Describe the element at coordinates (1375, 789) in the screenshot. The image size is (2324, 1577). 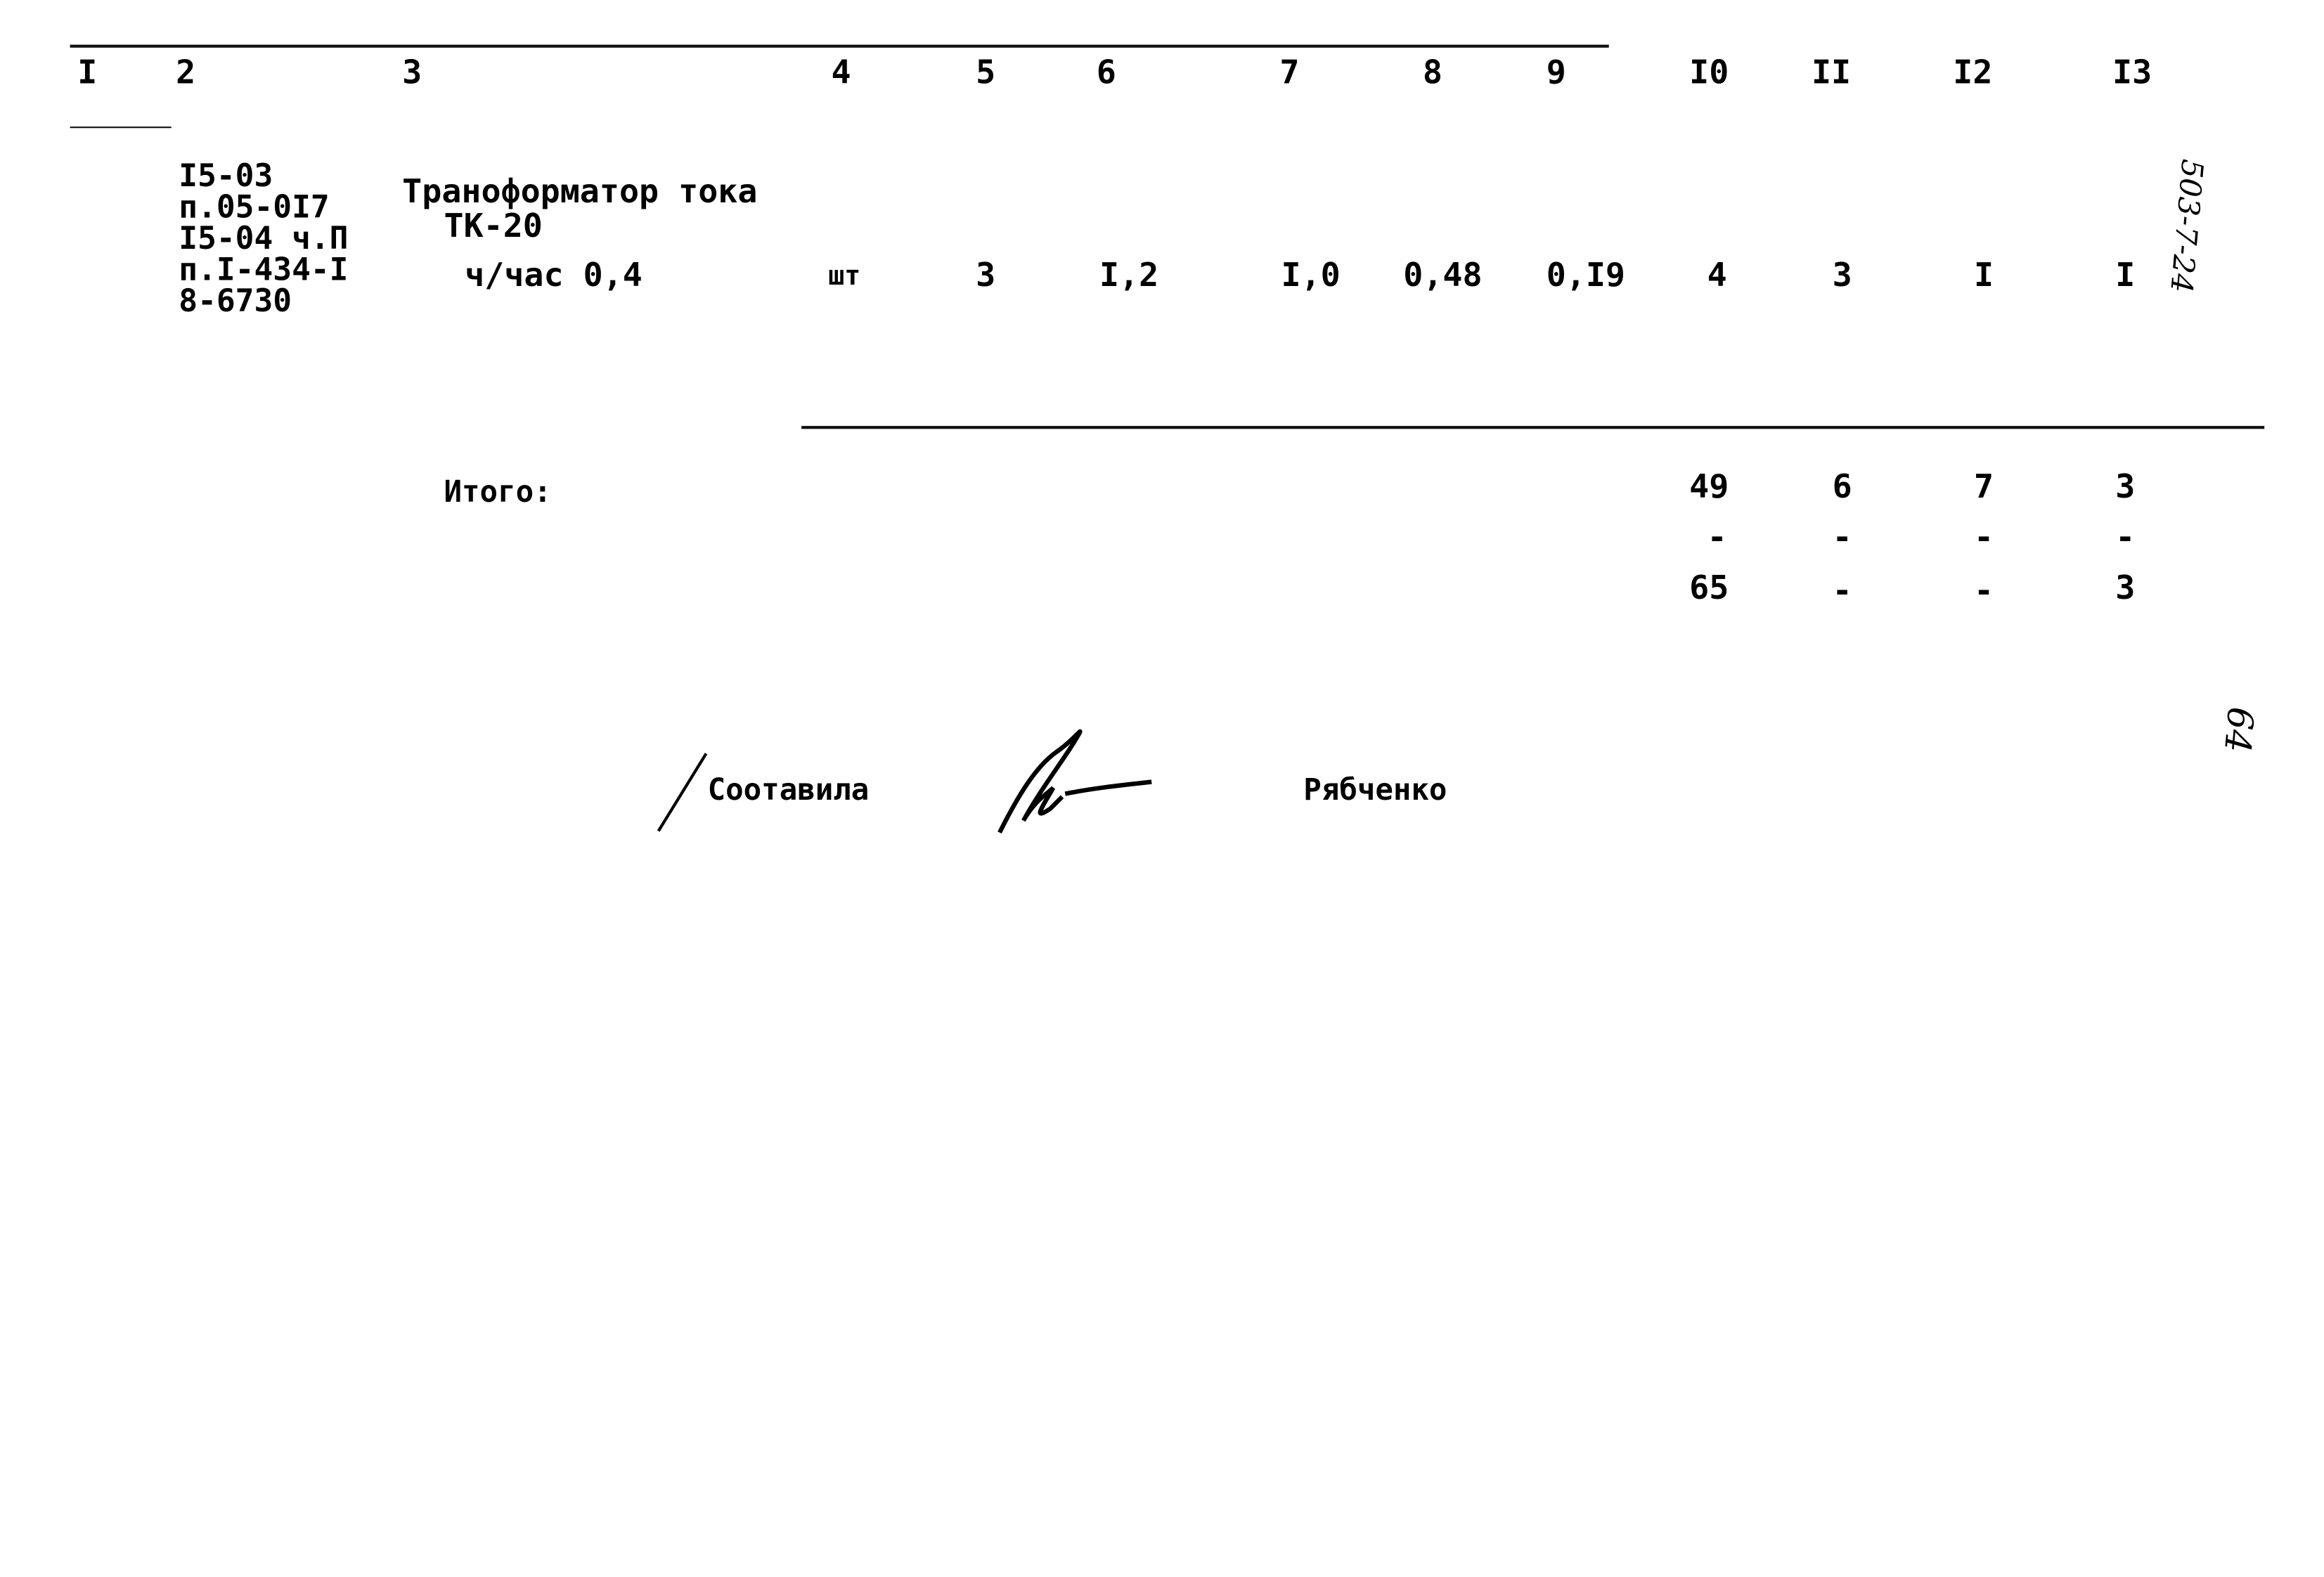
I see `signer-name: Рябченко` at that location.